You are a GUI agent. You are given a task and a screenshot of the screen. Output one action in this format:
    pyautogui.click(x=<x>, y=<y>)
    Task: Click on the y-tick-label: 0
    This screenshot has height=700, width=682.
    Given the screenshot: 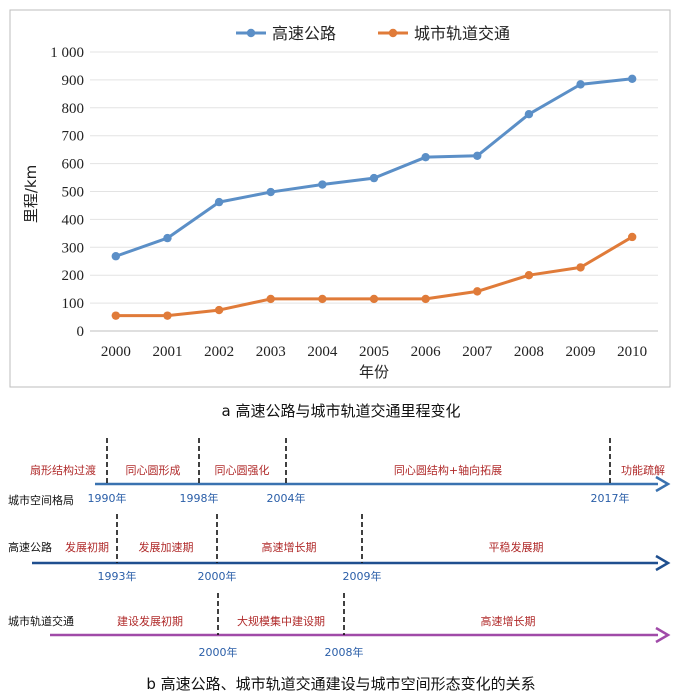 What is the action you would take?
    pyautogui.click(x=81, y=332)
    